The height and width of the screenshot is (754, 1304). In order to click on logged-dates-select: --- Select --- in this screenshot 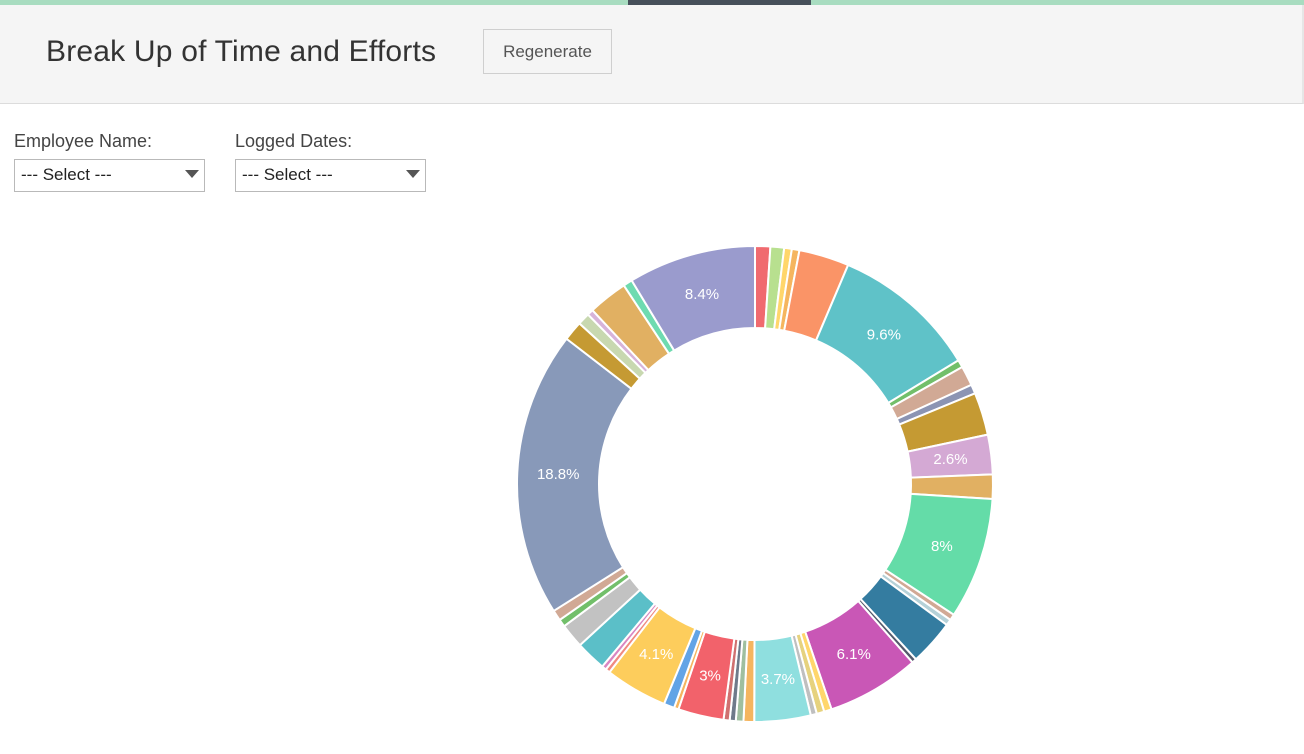, I will do `click(330, 175)`.